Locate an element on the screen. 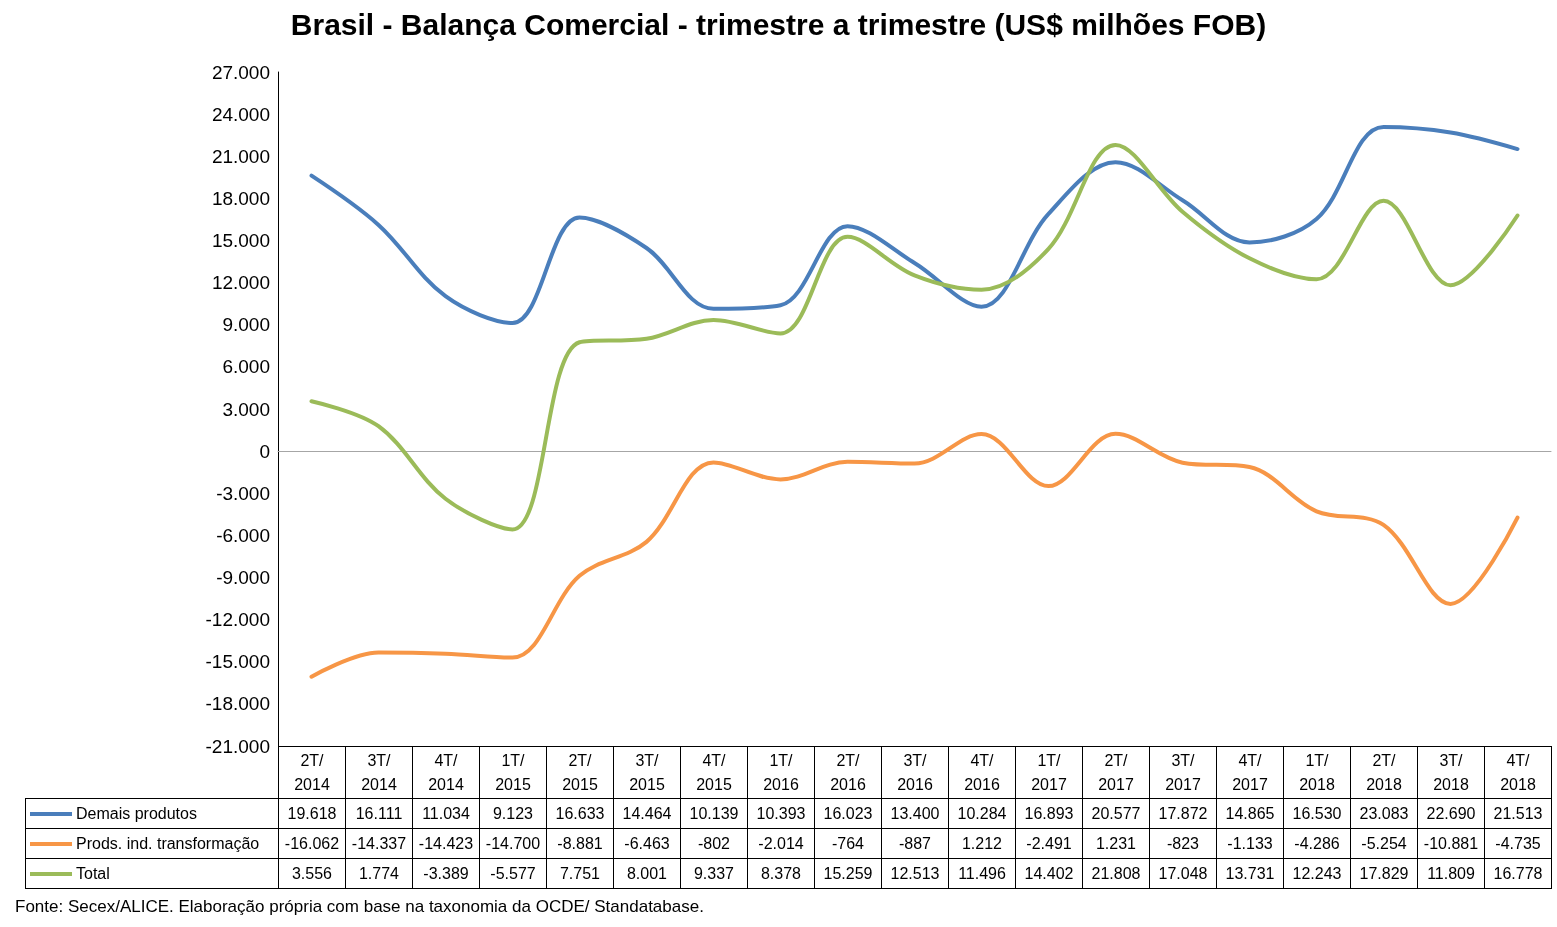 The image size is (1557, 927). data-label: -5.577 is located at coordinates (513, 873).